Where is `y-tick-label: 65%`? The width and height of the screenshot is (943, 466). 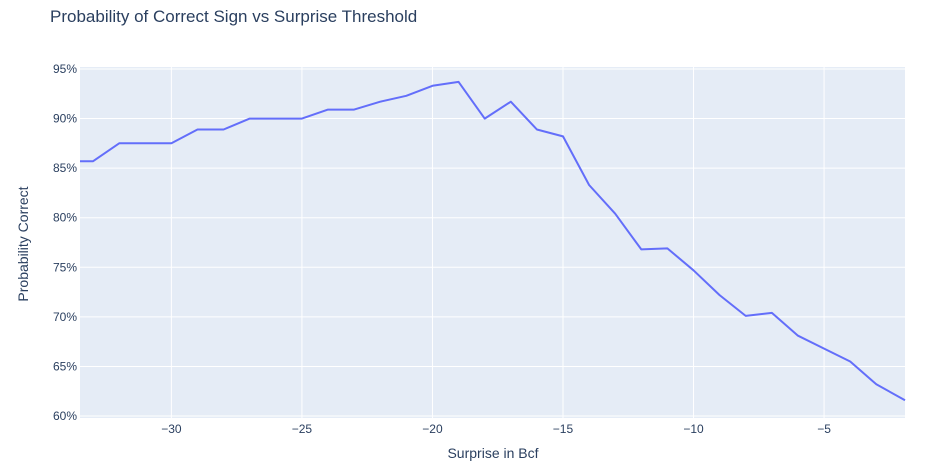
y-tick-label: 65% is located at coordinates (65, 366).